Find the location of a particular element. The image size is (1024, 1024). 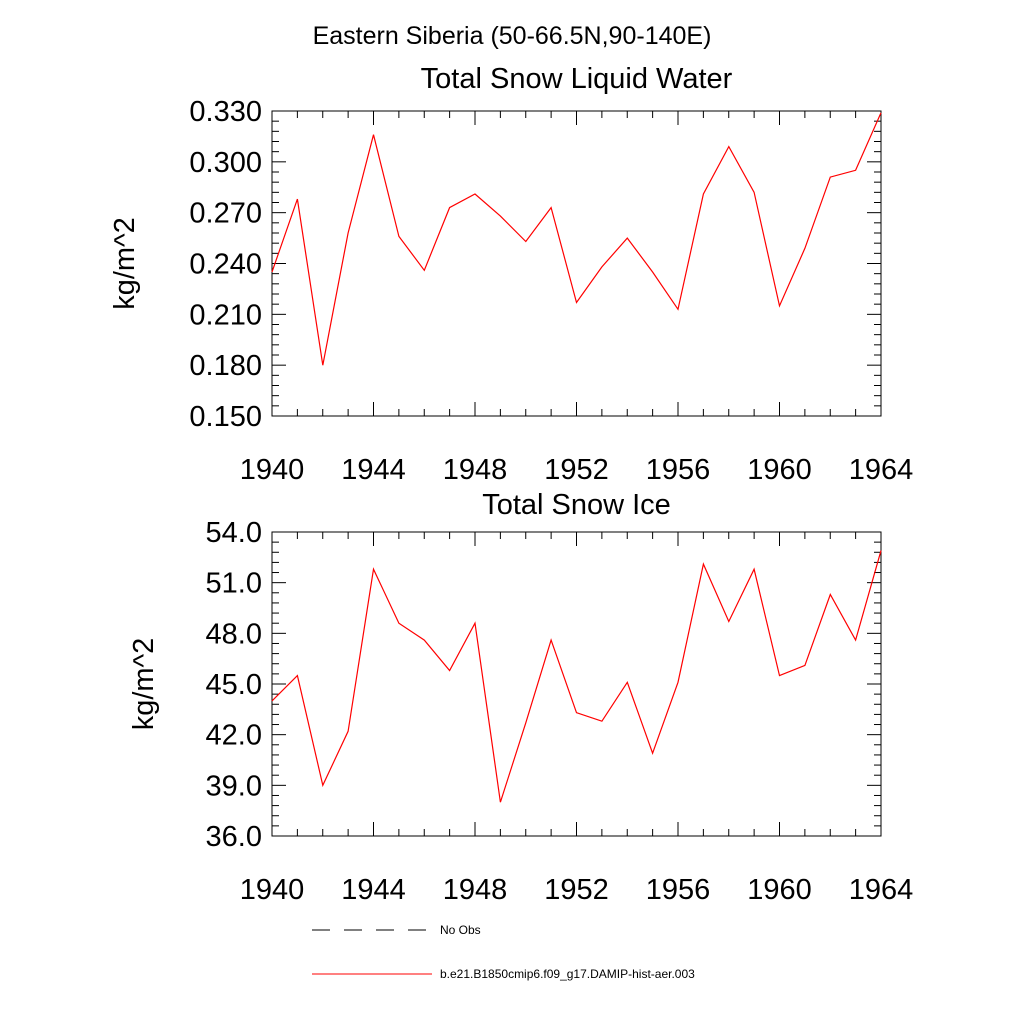

y-tick-label: 42.0 is located at coordinates (234, 736).